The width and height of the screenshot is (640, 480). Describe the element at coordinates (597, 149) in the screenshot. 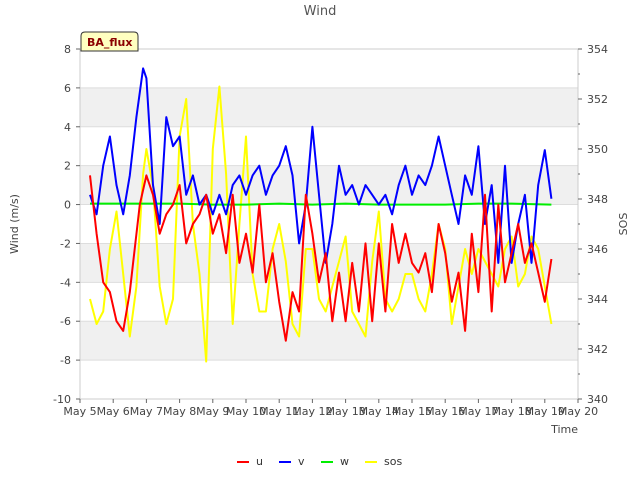

I see `y2-tick-label: 350` at that location.